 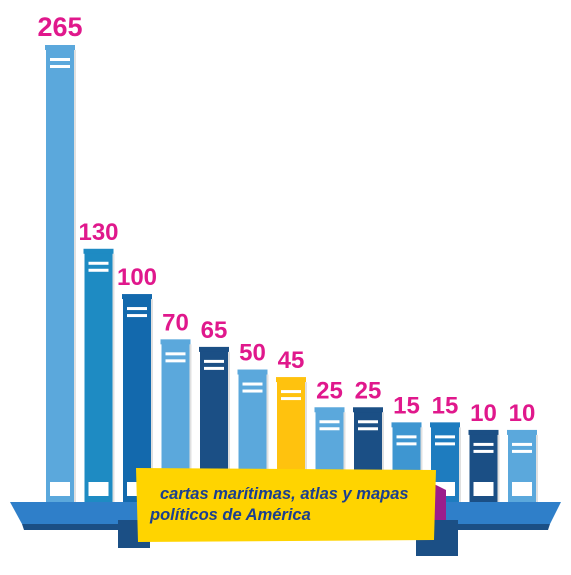 I want to click on banner, so click(x=286, y=505).